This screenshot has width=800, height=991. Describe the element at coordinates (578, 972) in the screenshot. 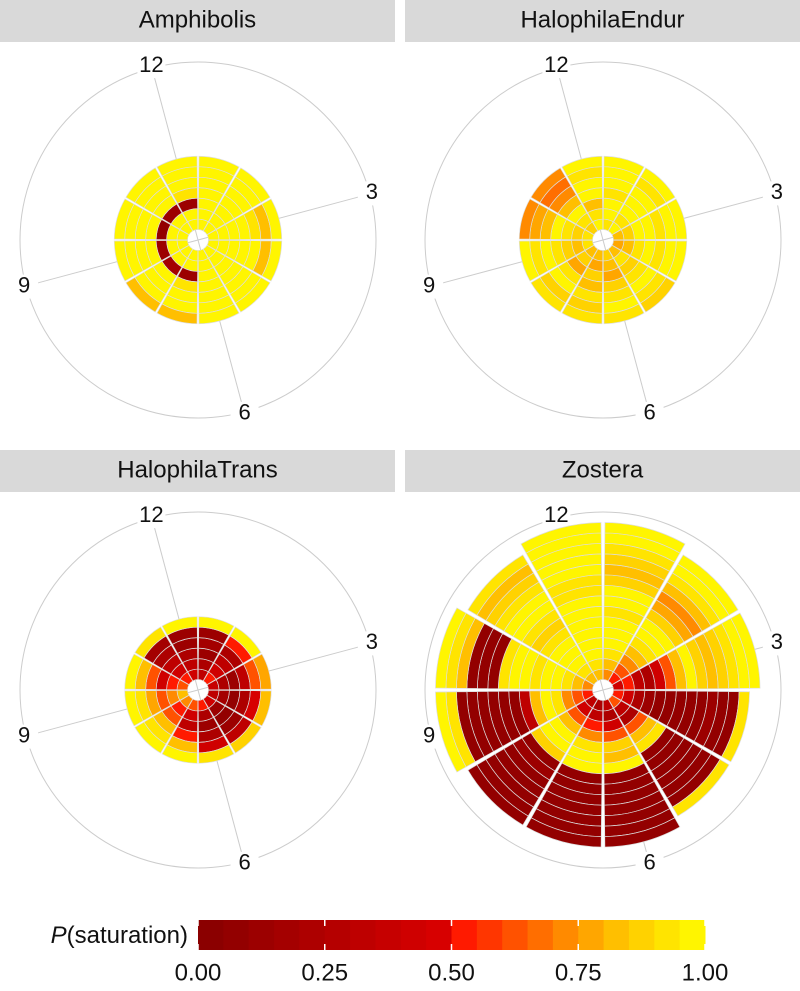

I see `colorbar-tick-label: 0.75` at that location.